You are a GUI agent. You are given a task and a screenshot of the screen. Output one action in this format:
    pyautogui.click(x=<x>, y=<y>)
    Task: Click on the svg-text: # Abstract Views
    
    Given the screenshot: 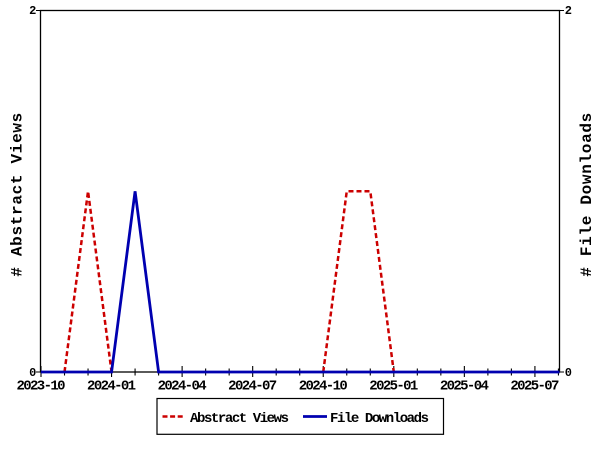 What is the action you would take?
    pyautogui.click(x=17, y=195)
    